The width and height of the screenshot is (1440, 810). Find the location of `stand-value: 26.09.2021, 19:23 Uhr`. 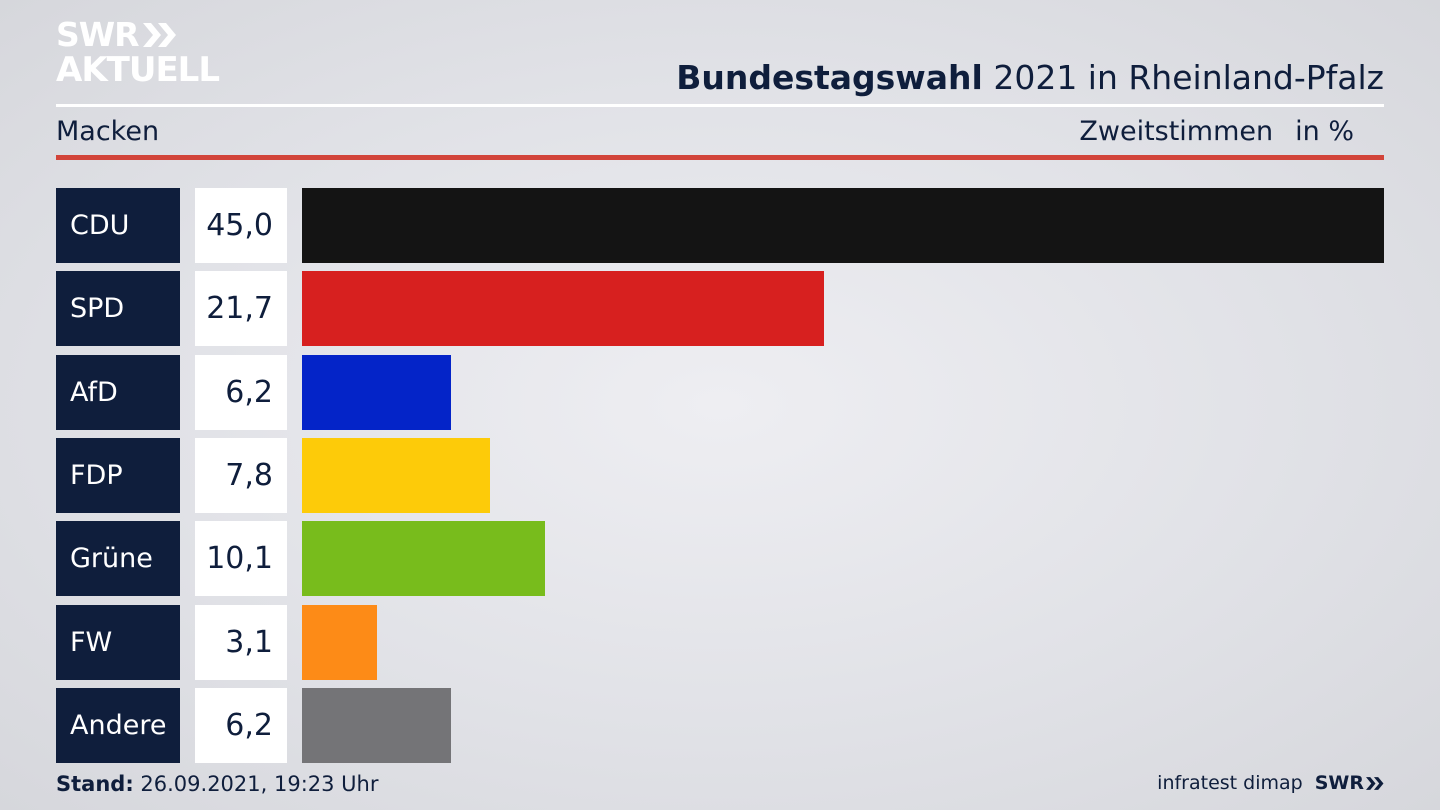

stand-value: 26.09.2021, 19:23 Uhr is located at coordinates (256, 784).